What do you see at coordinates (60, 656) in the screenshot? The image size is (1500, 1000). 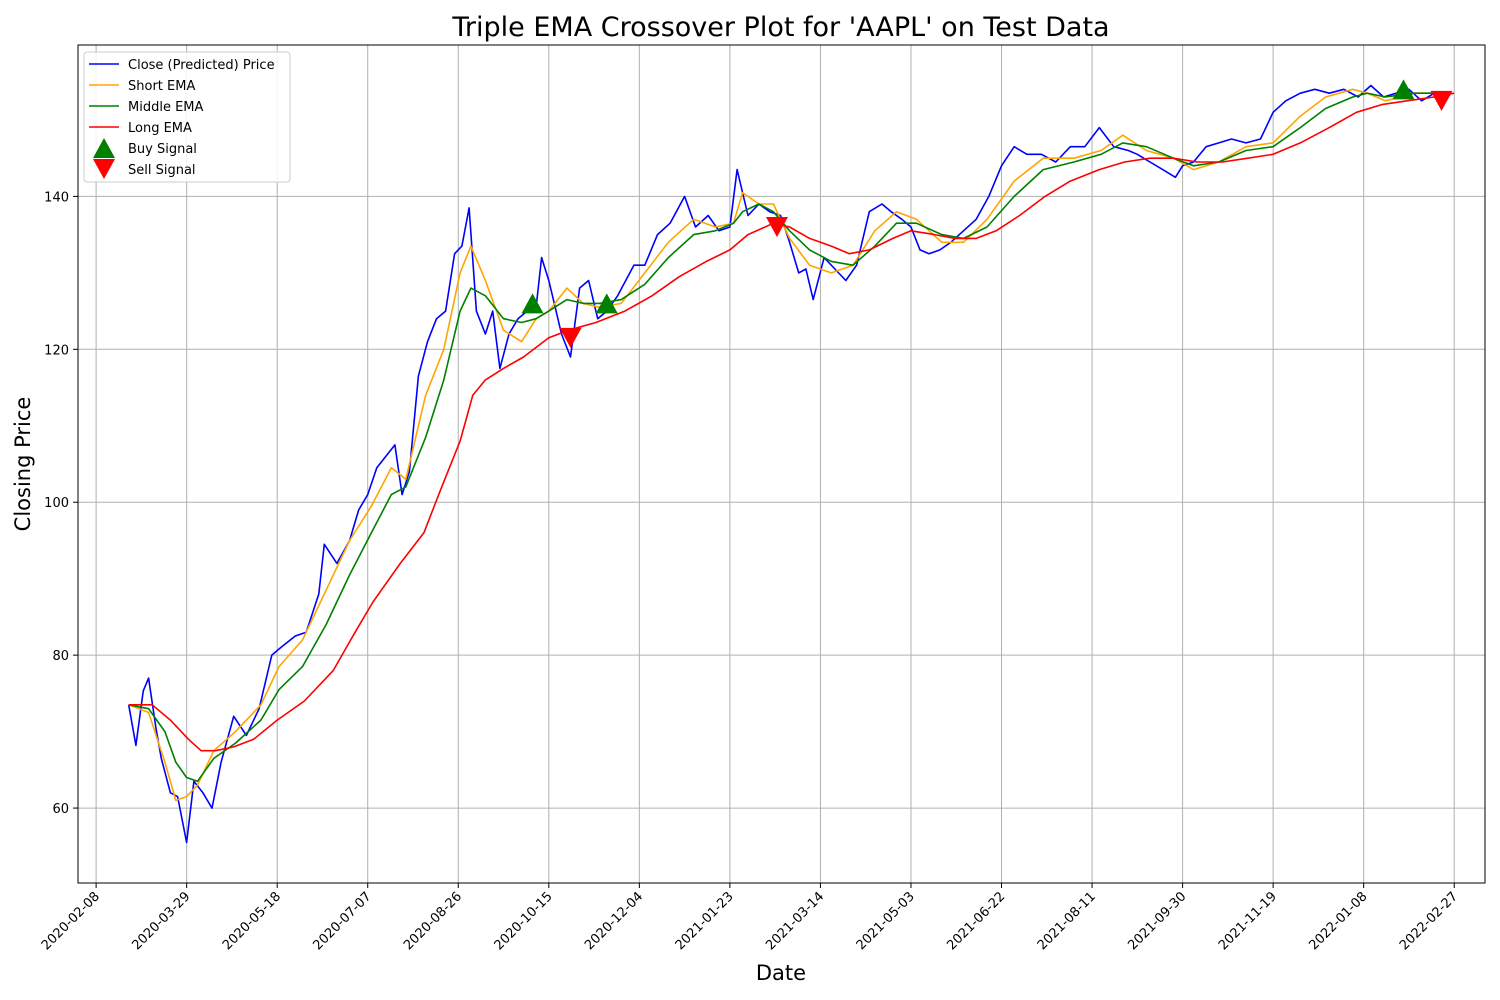 I see `y-tick-label: 80` at bounding box center [60, 656].